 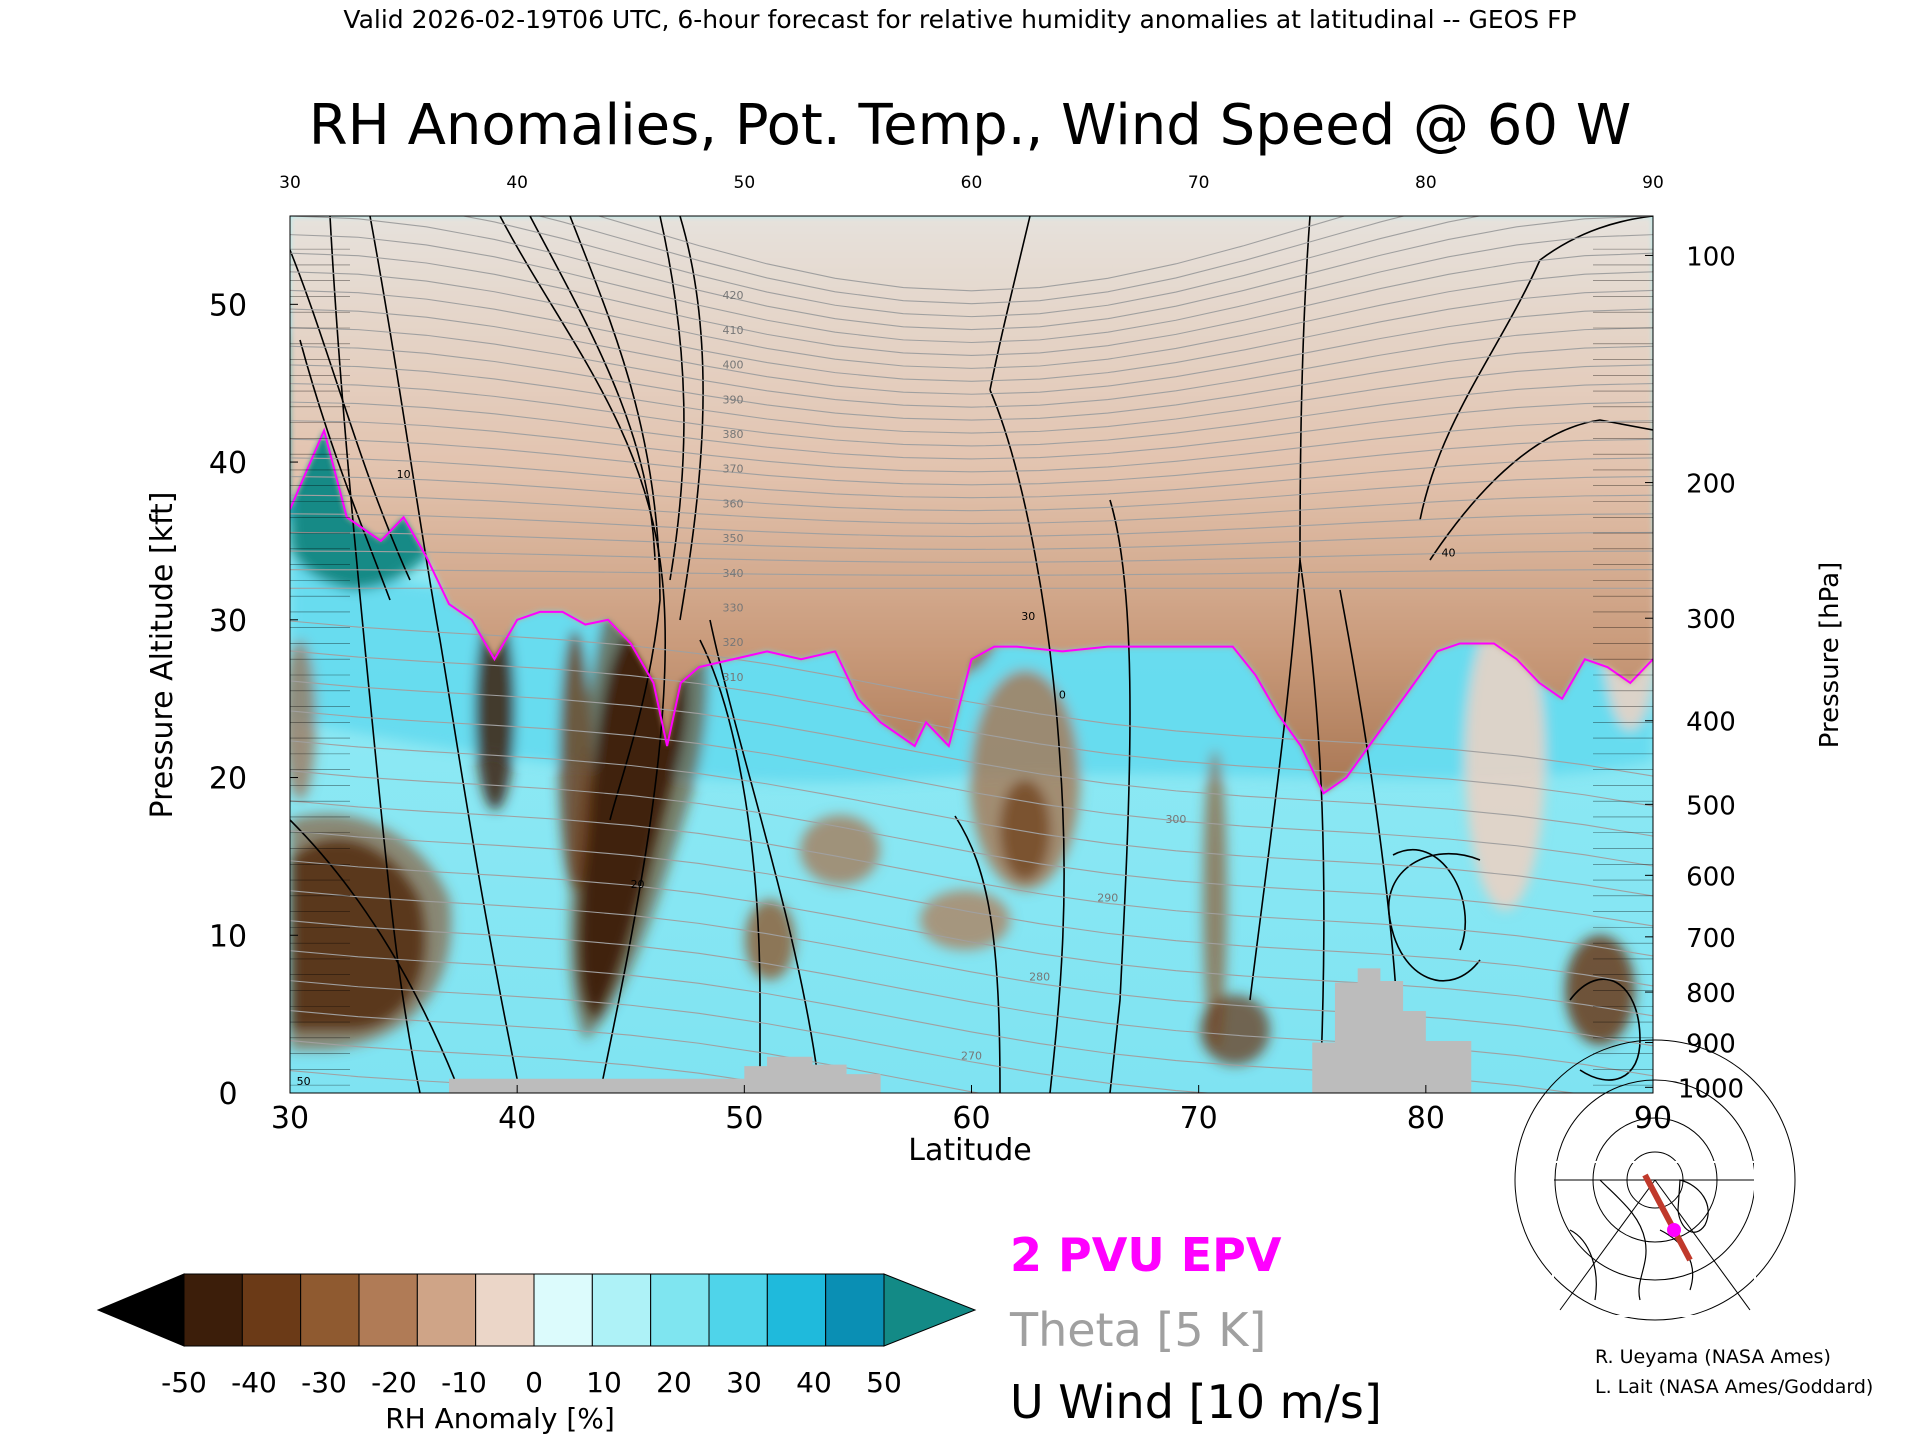 I want to click on colorbar-tick-label: -50, so click(x=184, y=1382).